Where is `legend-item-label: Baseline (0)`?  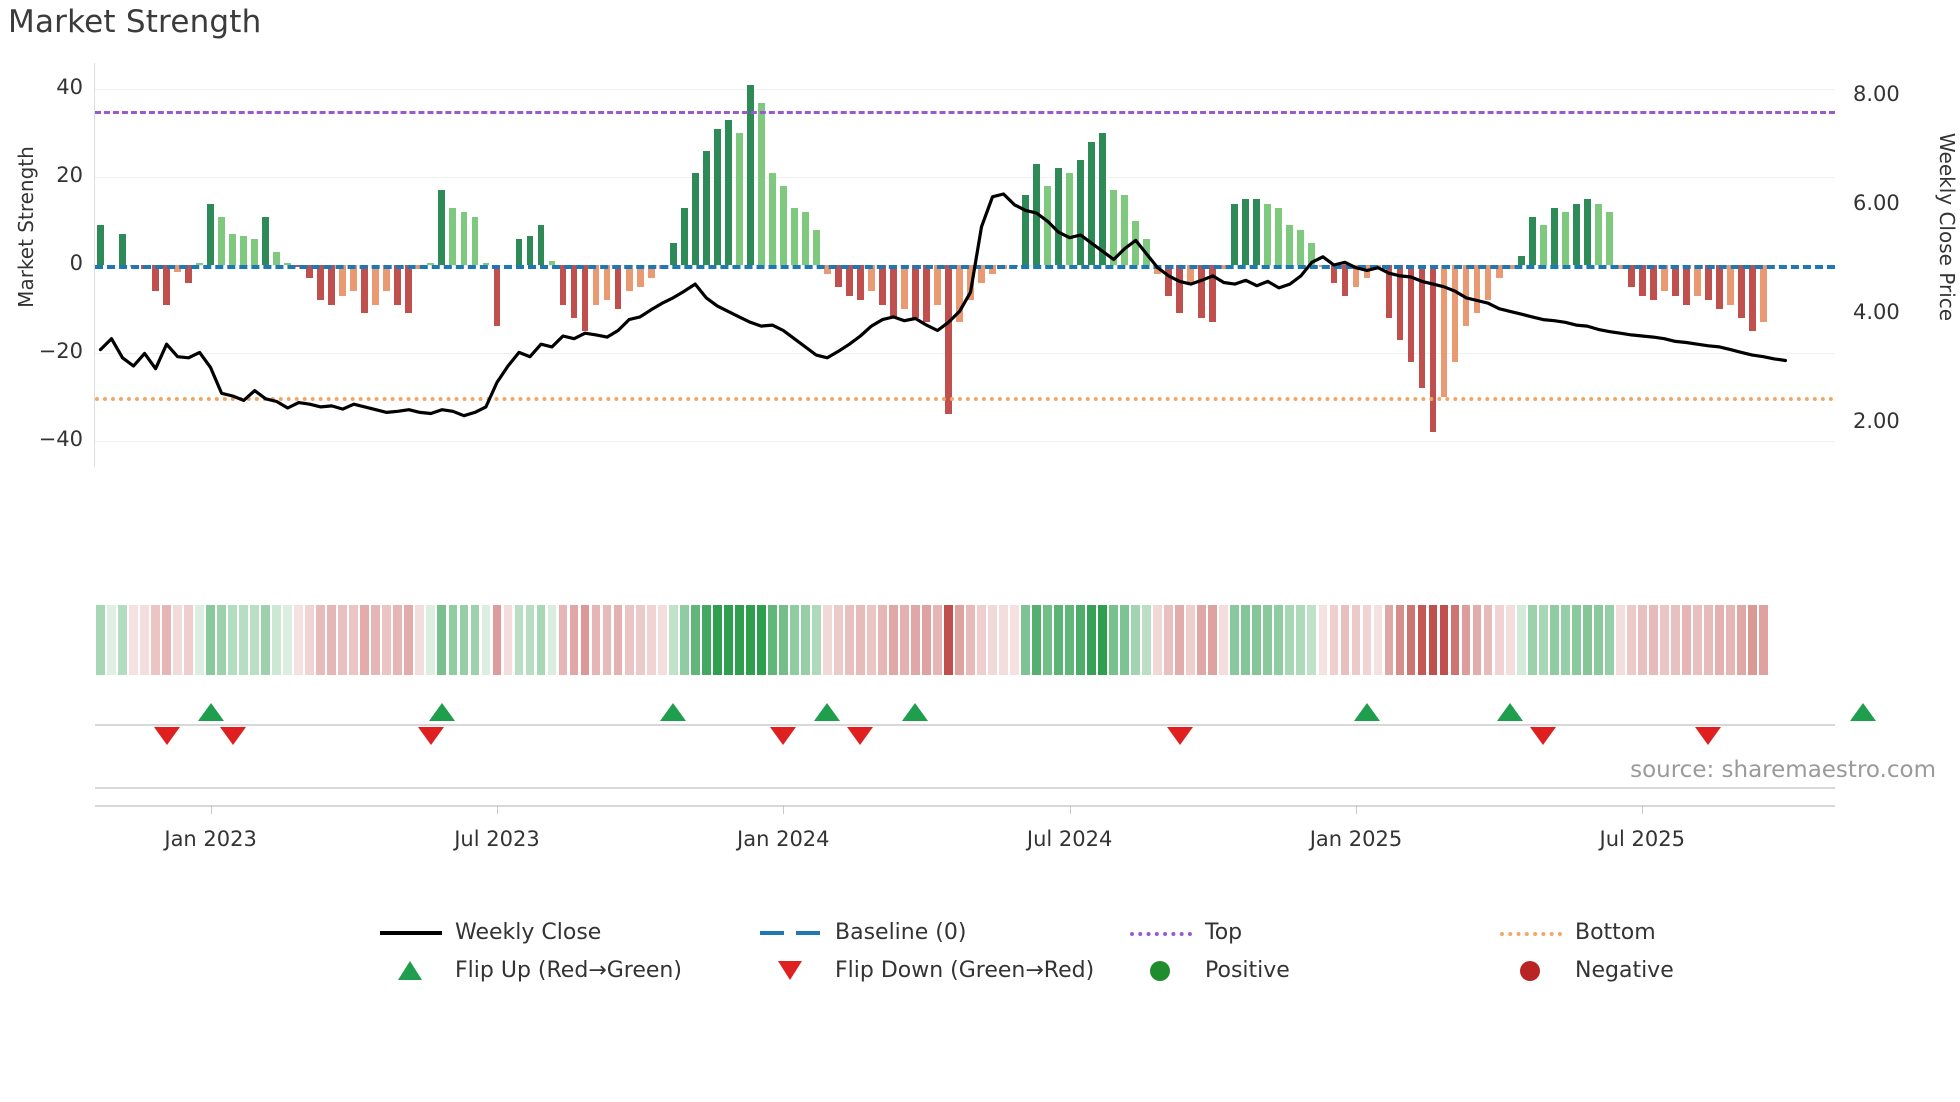
legend-item-label: Baseline (0) is located at coordinates (901, 932).